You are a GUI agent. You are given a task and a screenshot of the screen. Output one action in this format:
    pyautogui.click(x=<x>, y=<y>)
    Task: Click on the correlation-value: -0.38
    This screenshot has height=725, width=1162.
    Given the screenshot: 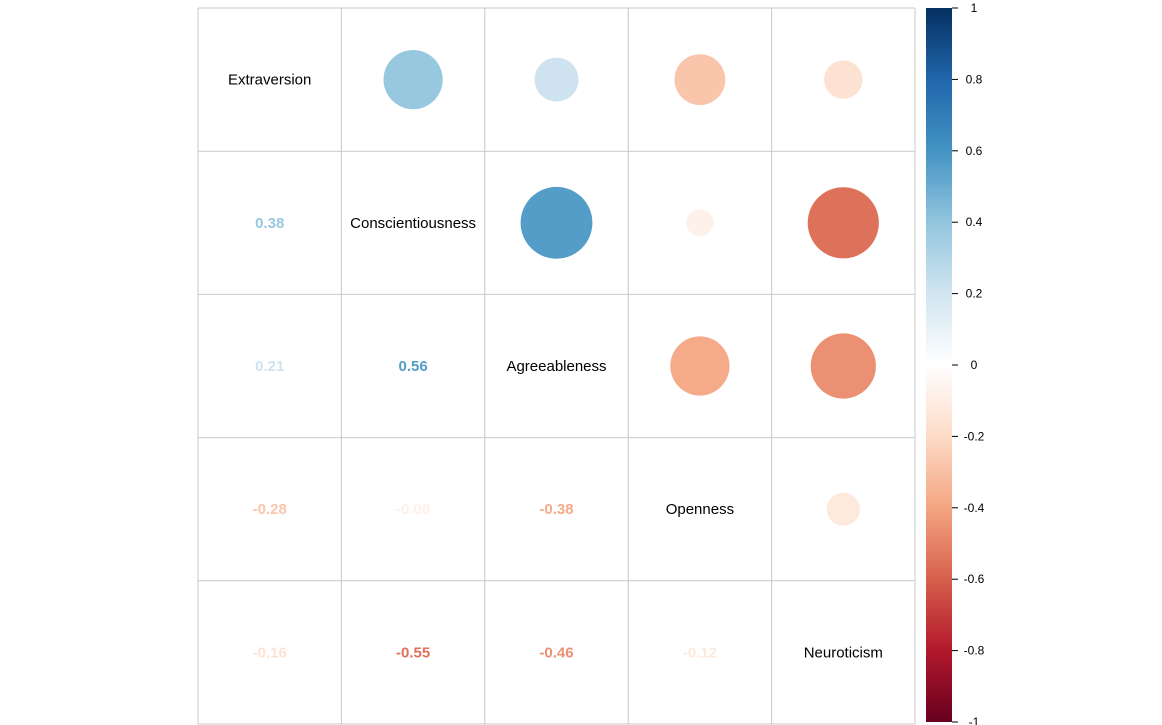 What is the action you would take?
    pyautogui.click(x=556, y=509)
    